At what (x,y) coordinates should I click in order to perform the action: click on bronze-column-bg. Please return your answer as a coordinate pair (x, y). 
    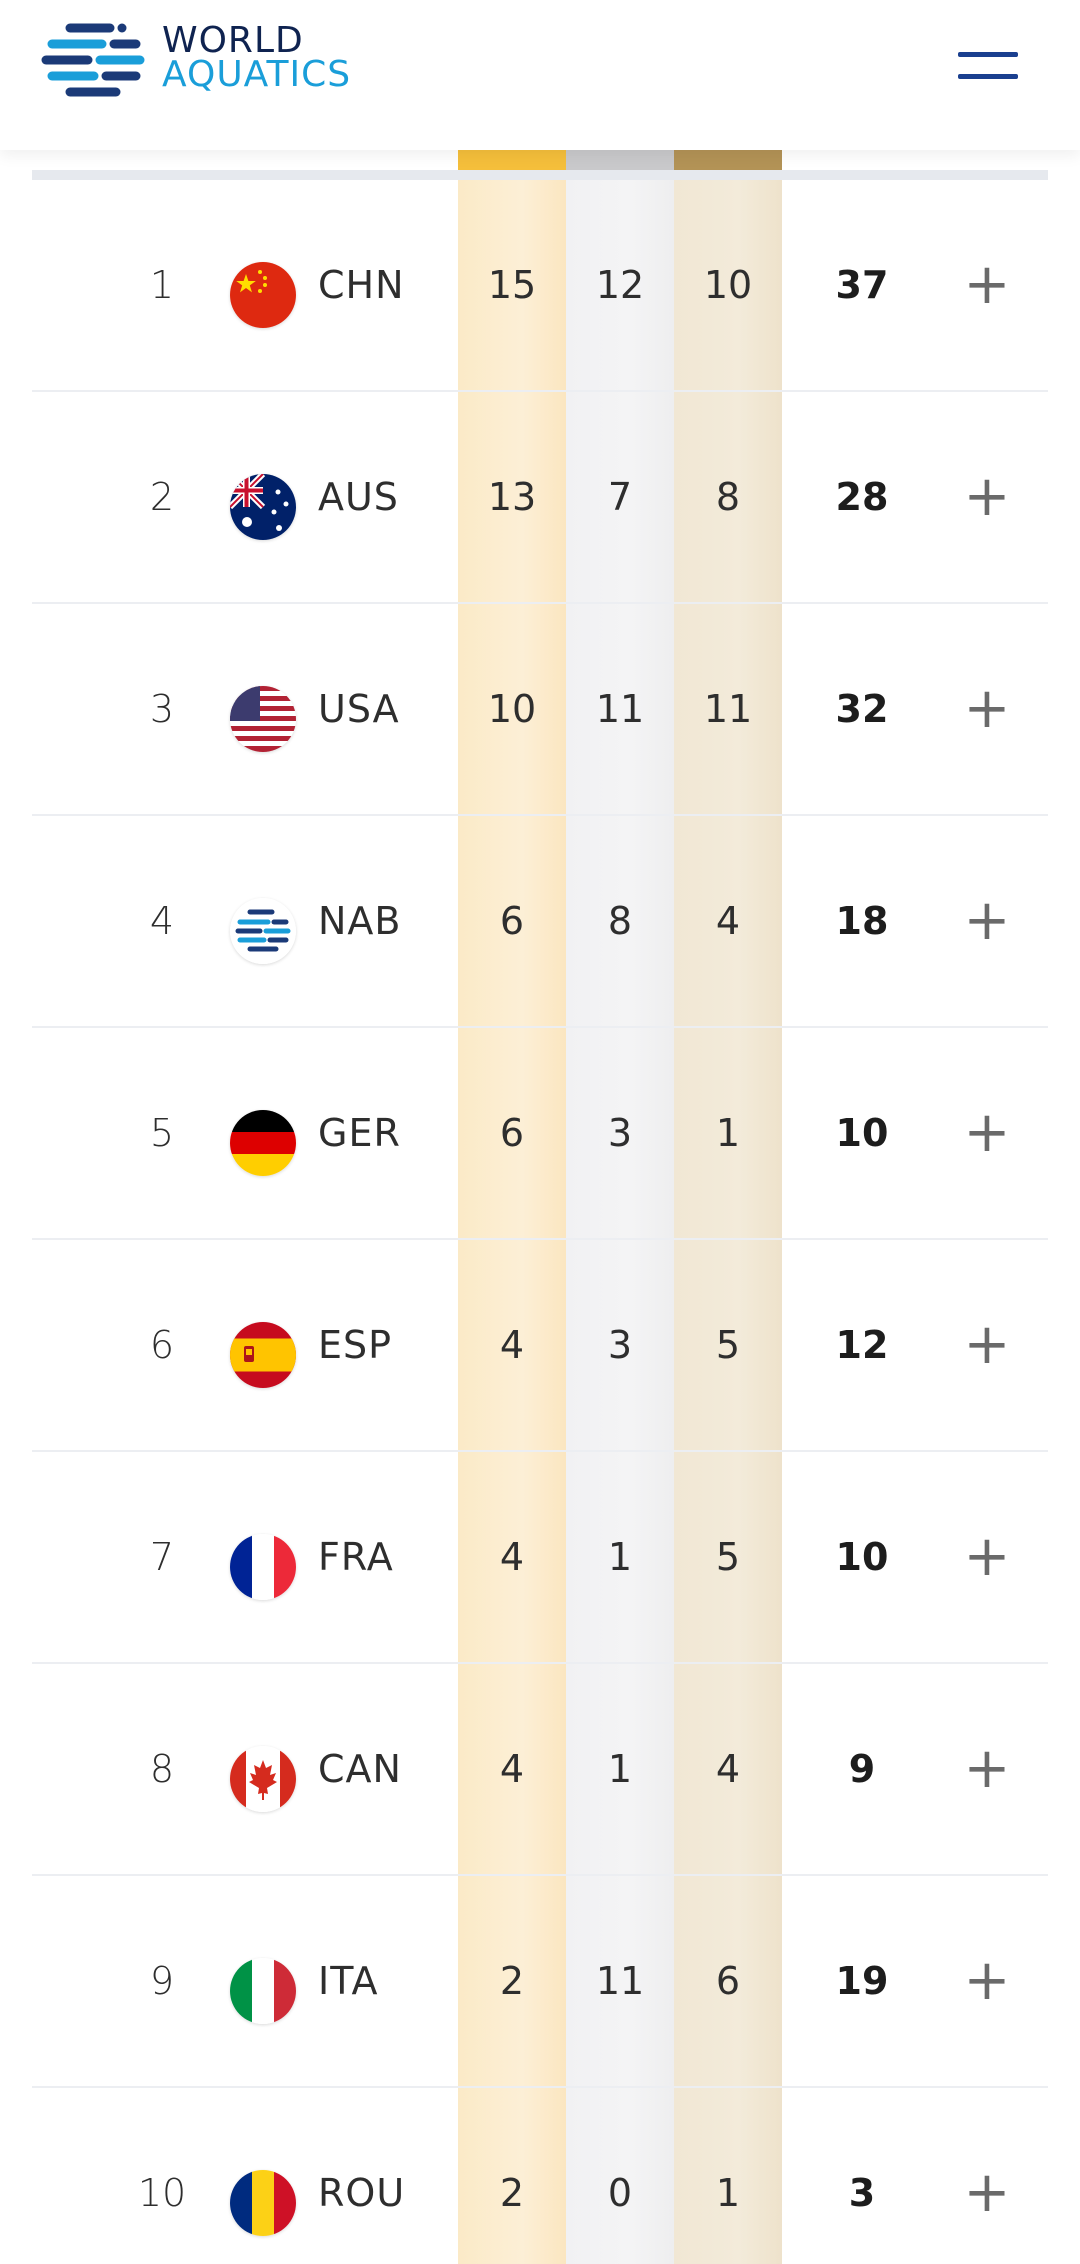
    Looking at the image, I should click on (728, 1207).